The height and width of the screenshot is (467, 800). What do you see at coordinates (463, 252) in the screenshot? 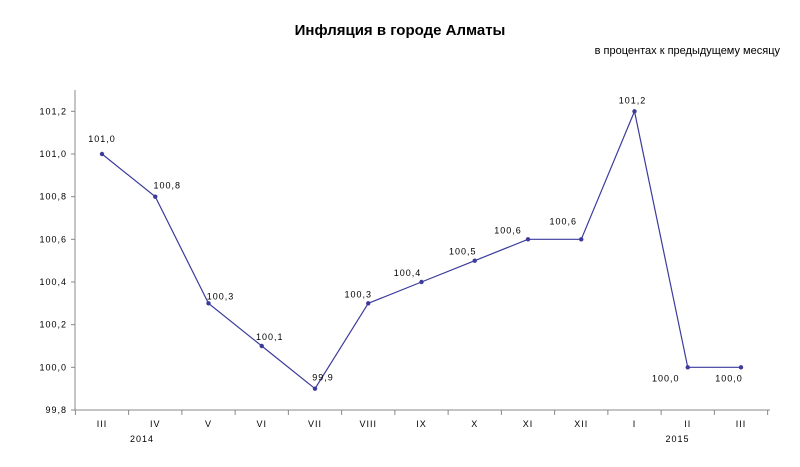
I see `data-label: 100,5` at bounding box center [463, 252].